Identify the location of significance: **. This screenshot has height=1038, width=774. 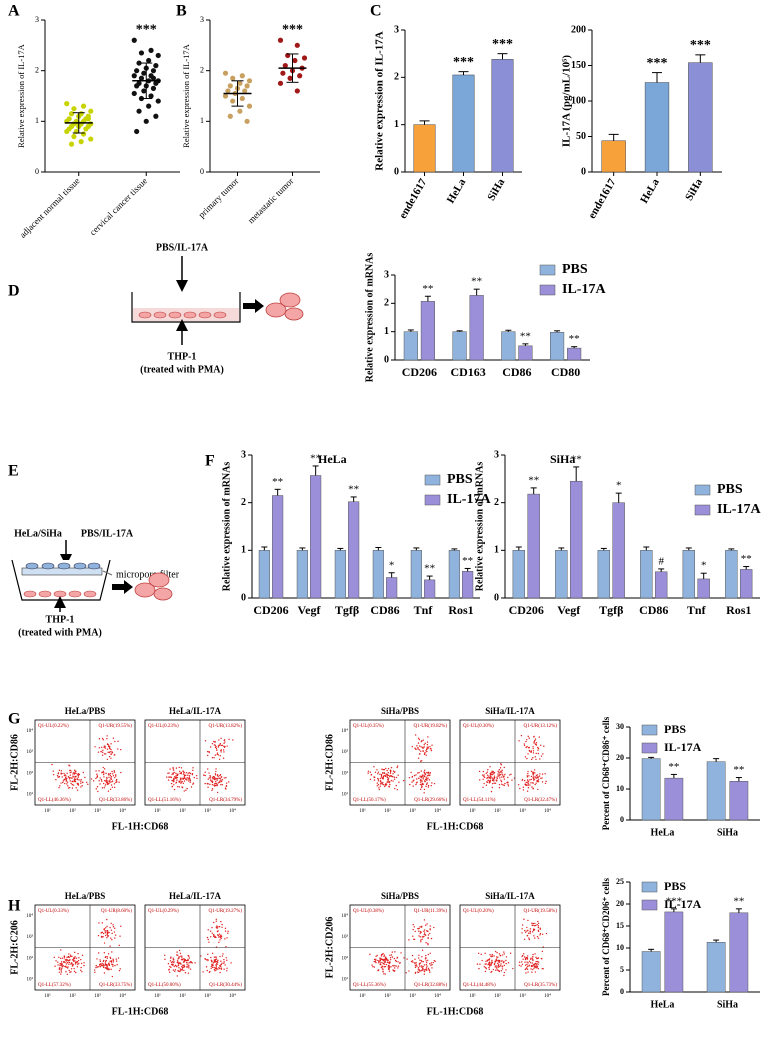
(525, 336).